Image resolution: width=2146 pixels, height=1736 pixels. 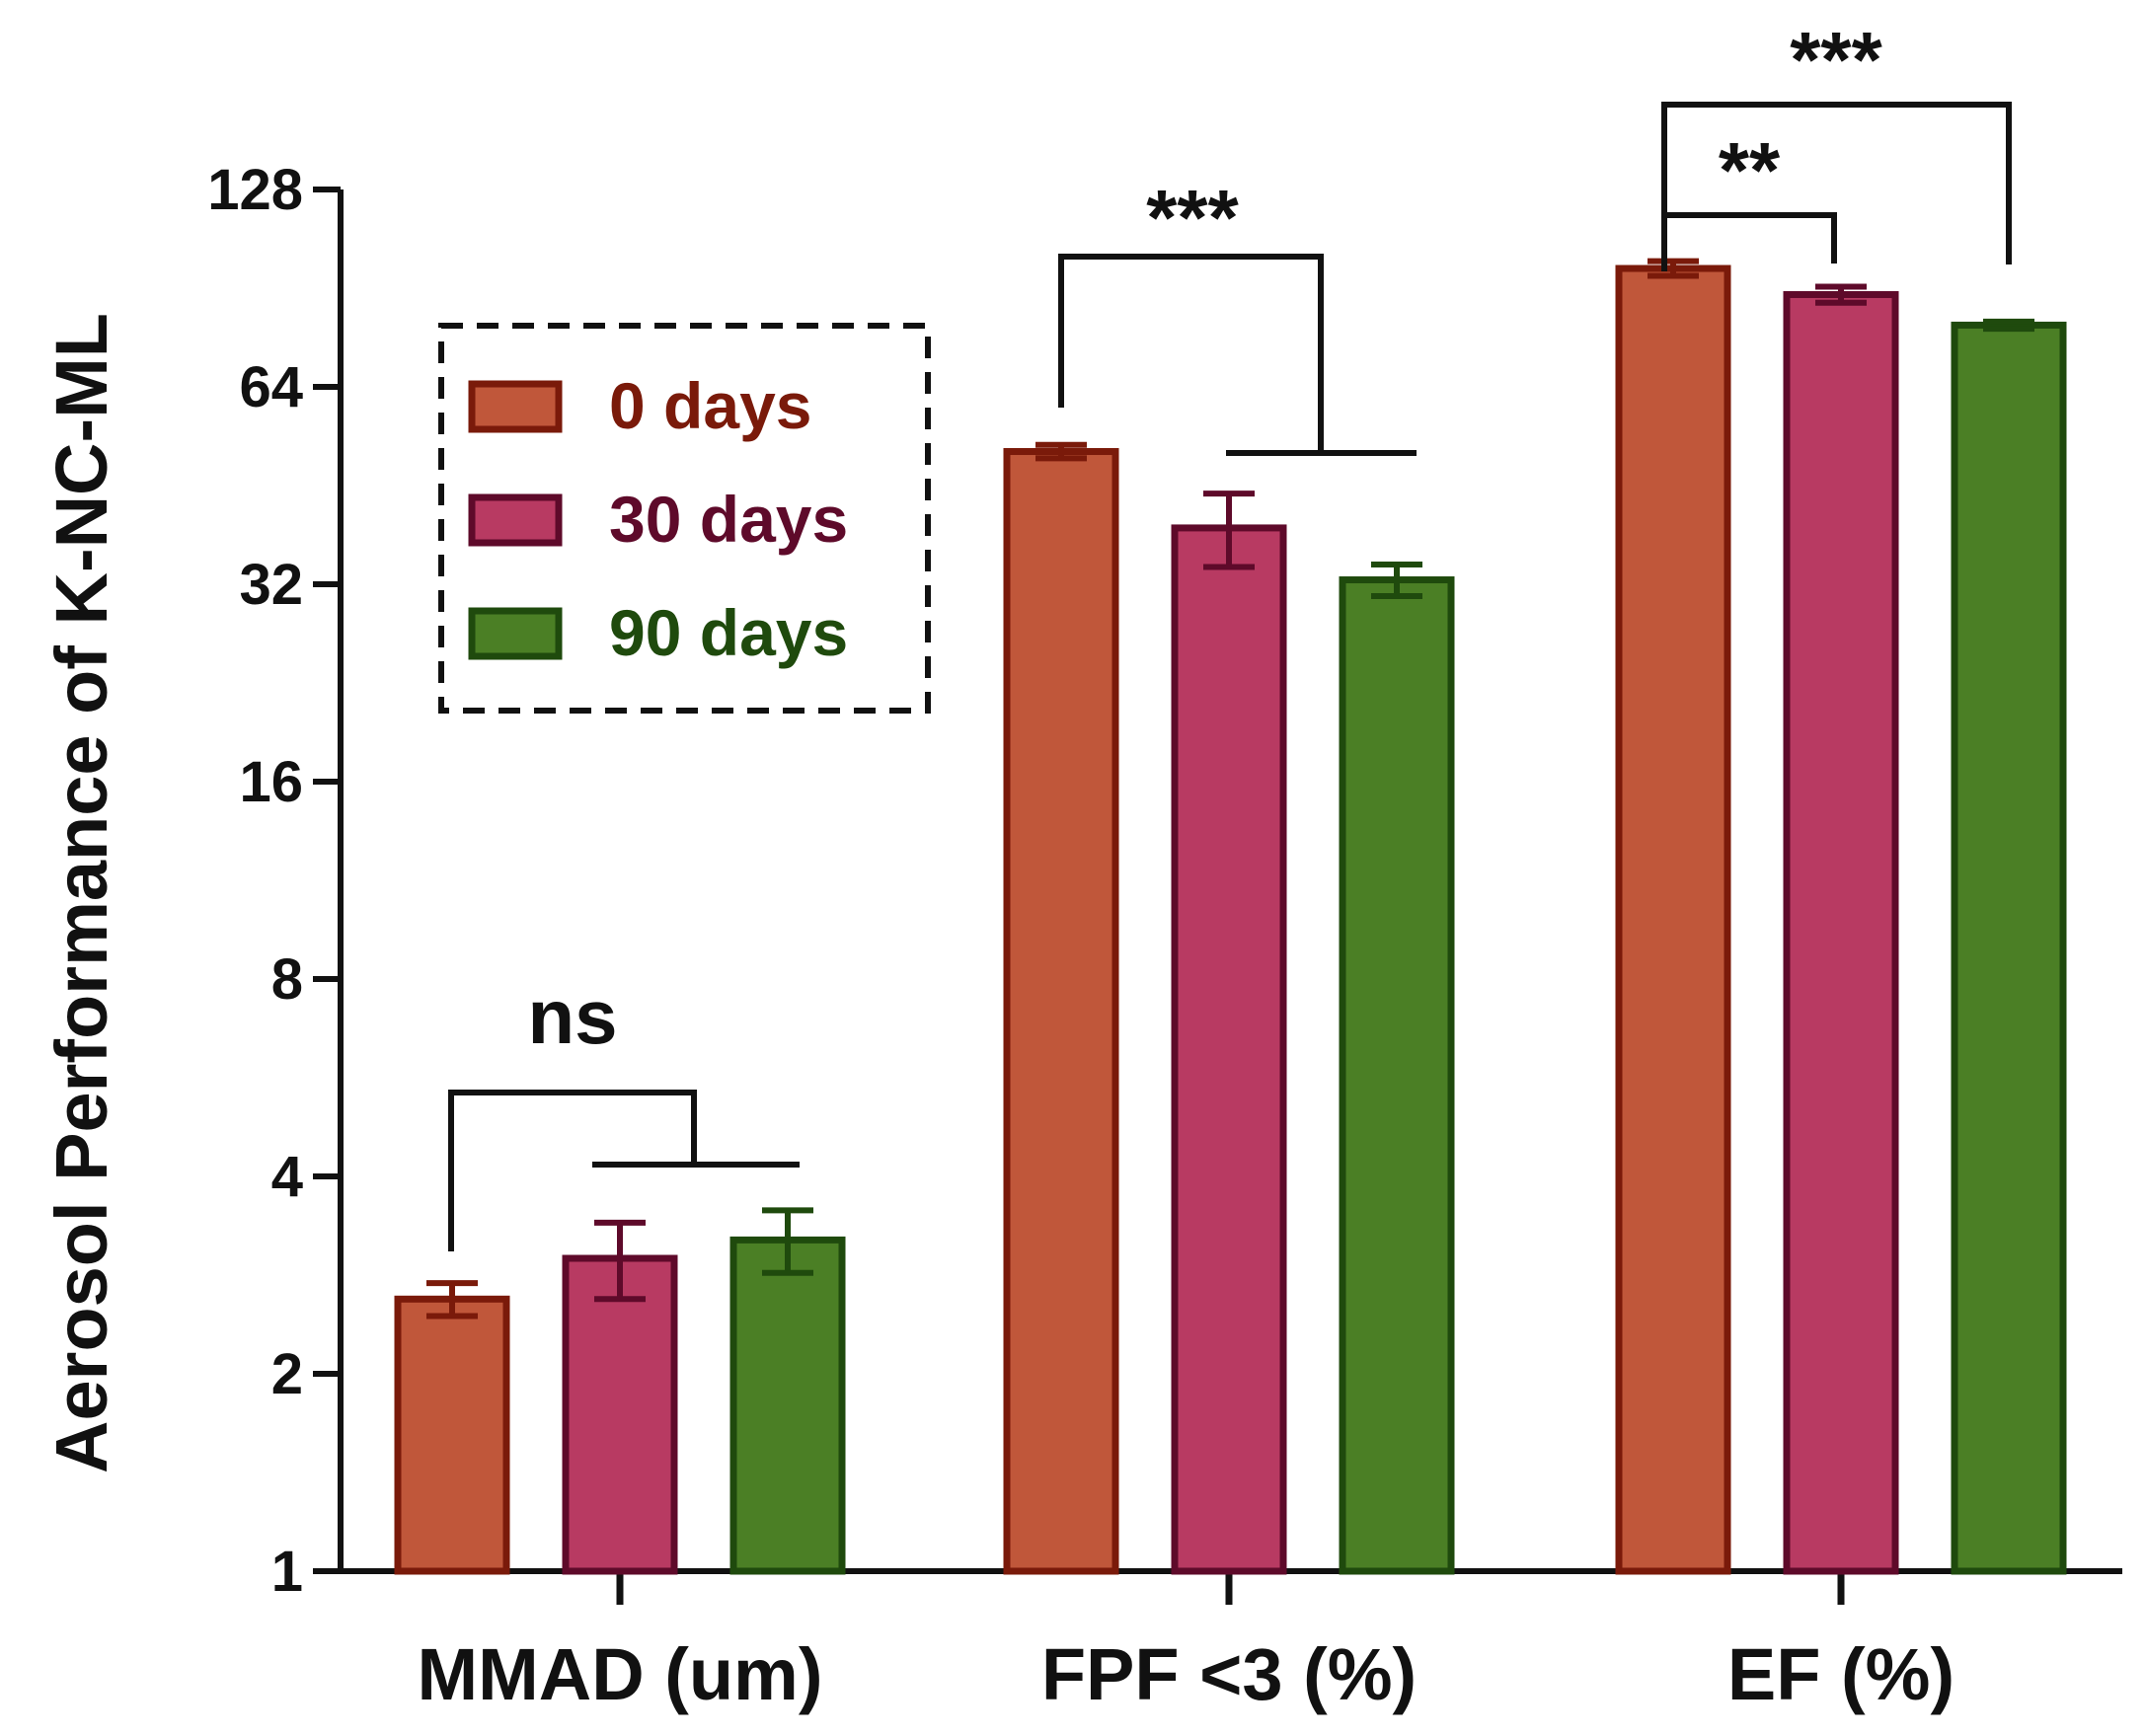 I want to click on legend: 0 days 30 days 90 days, so click(x=685, y=518).